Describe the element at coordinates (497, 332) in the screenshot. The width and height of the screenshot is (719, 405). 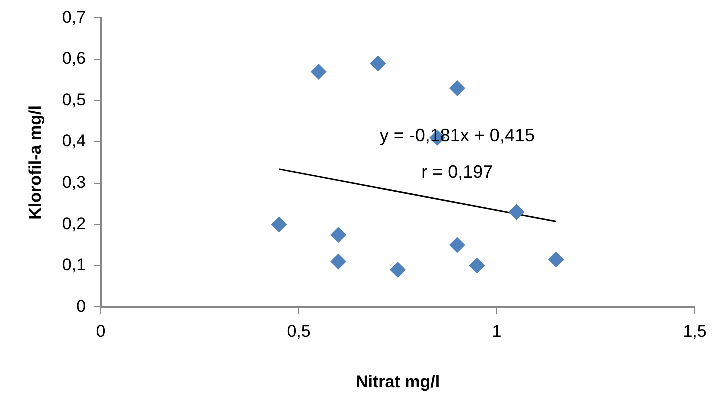
I see `x-tick-label: 1` at that location.